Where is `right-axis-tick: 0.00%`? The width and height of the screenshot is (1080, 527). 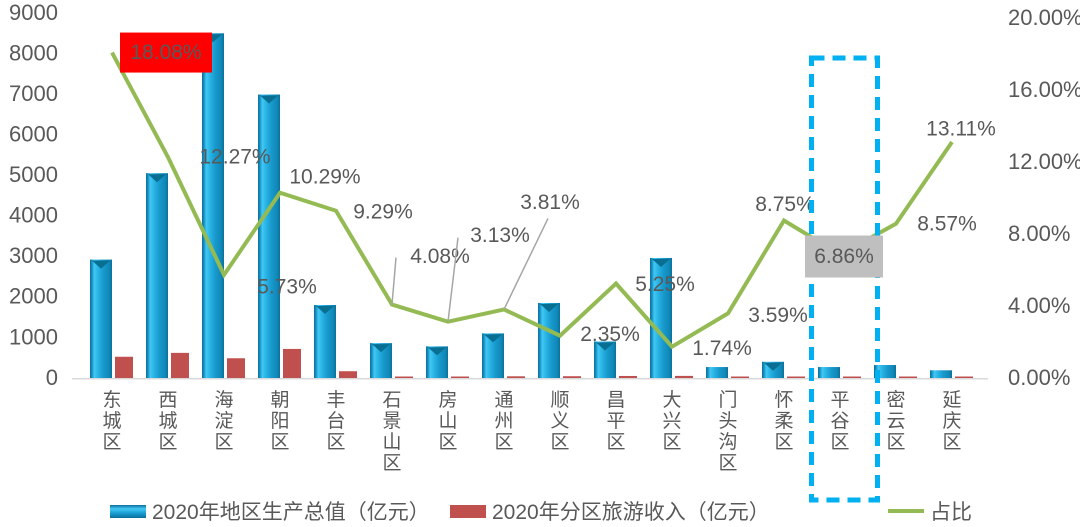
right-axis-tick: 0.00% is located at coordinates (1039, 377).